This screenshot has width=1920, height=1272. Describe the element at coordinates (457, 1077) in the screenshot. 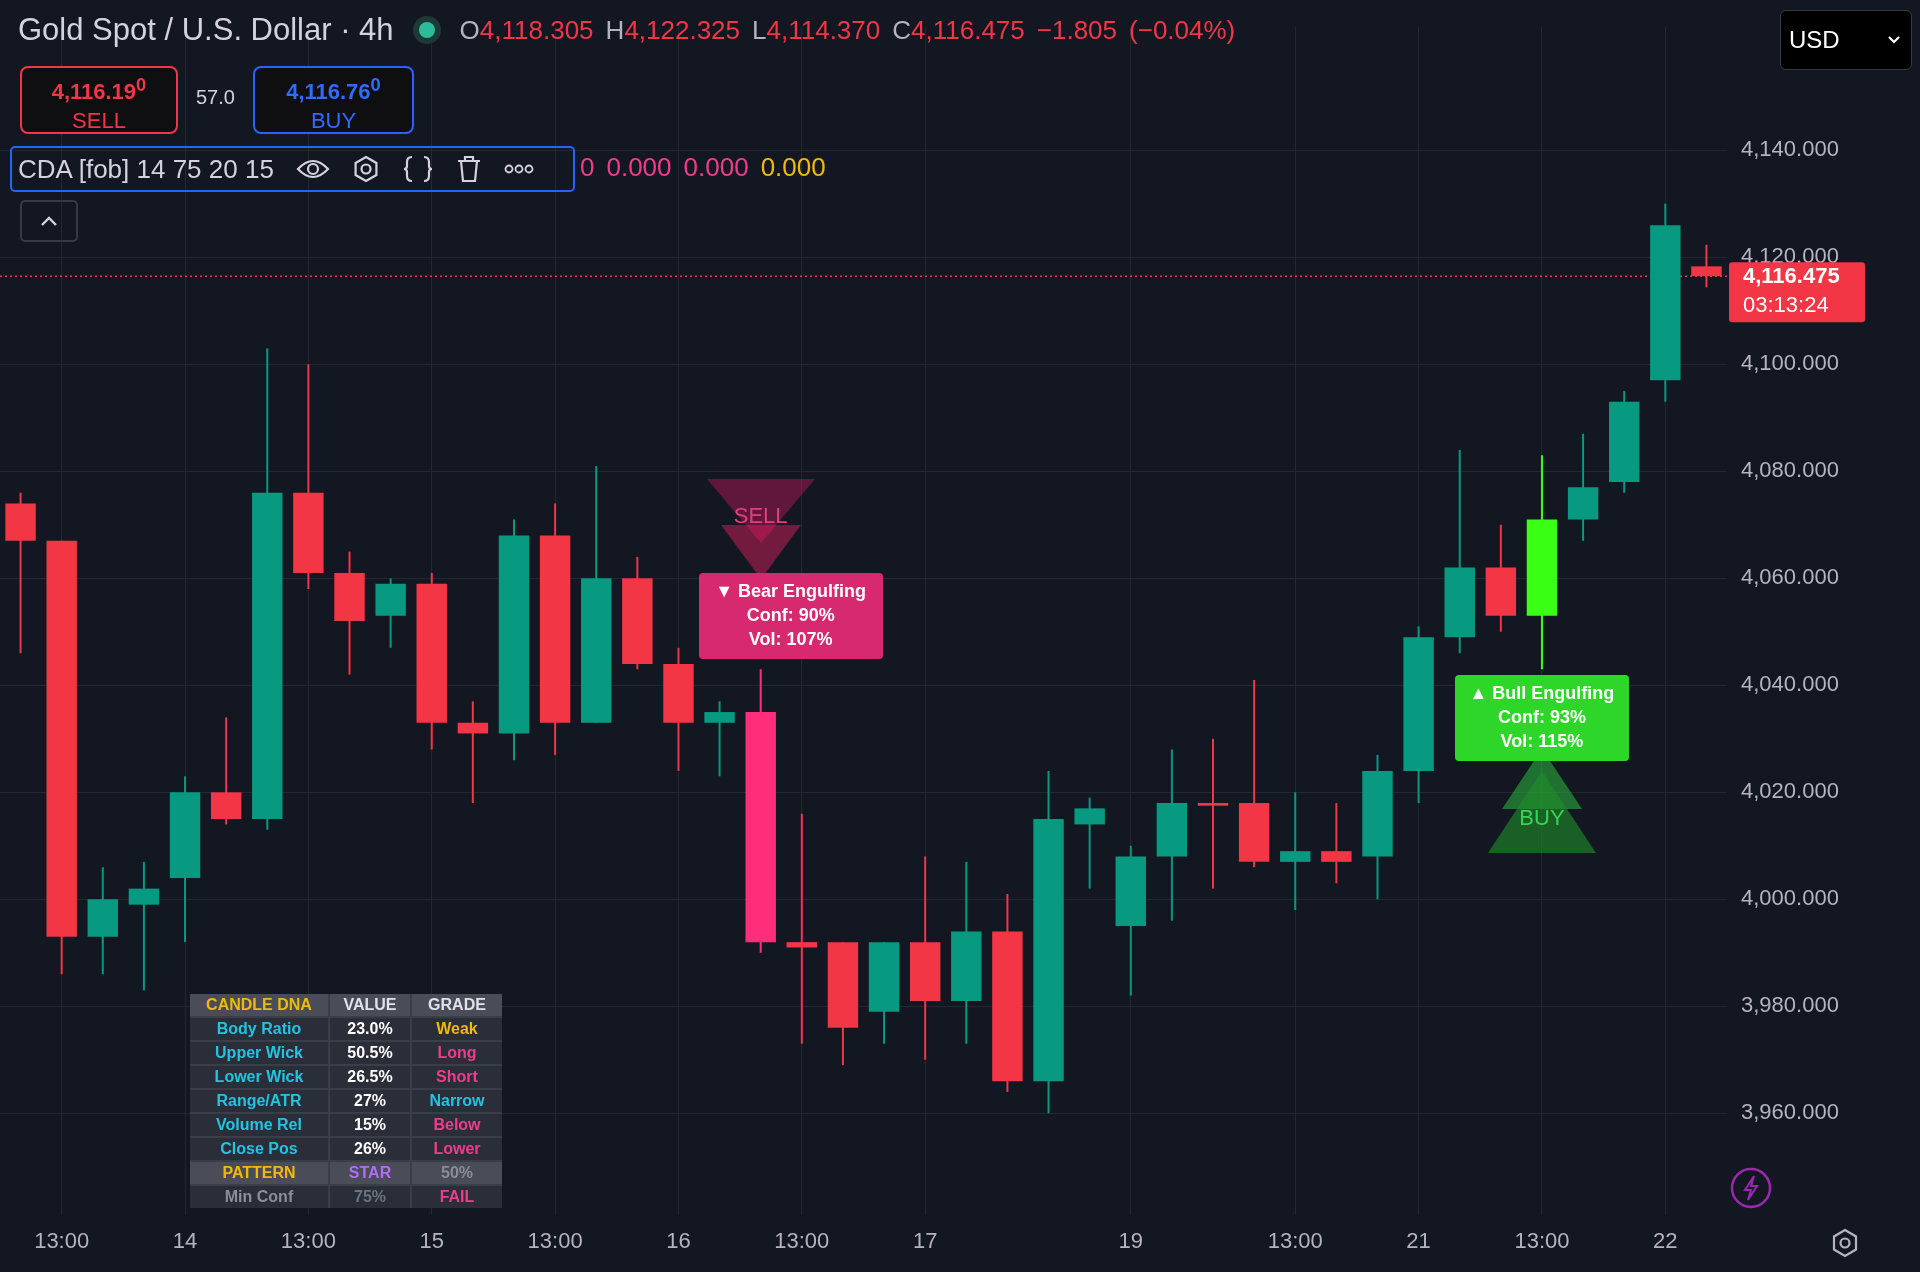

I see `annotation: Short` at that location.